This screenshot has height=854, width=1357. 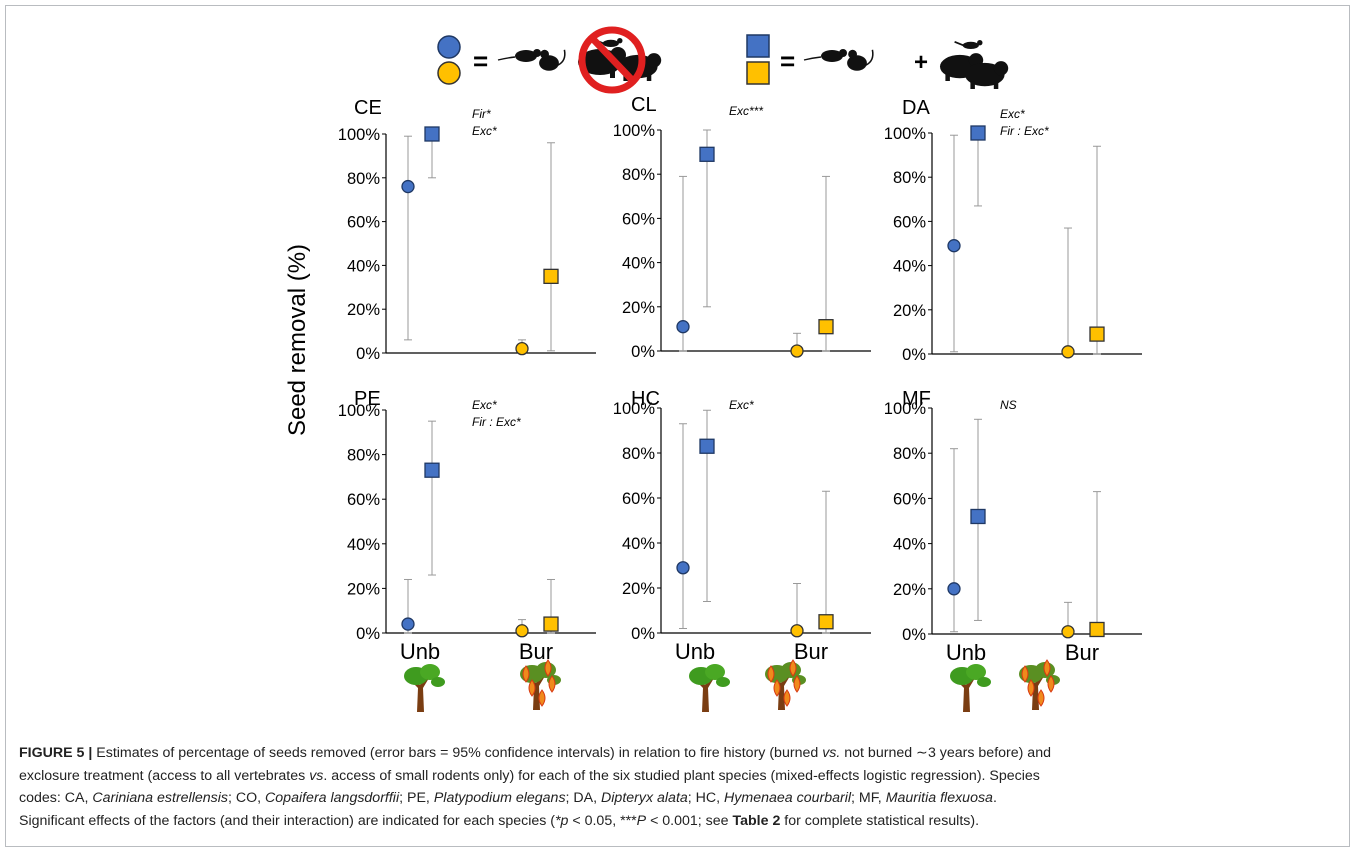 I want to click on caption-fragment: ; CO,, so click(x=246, y=798).